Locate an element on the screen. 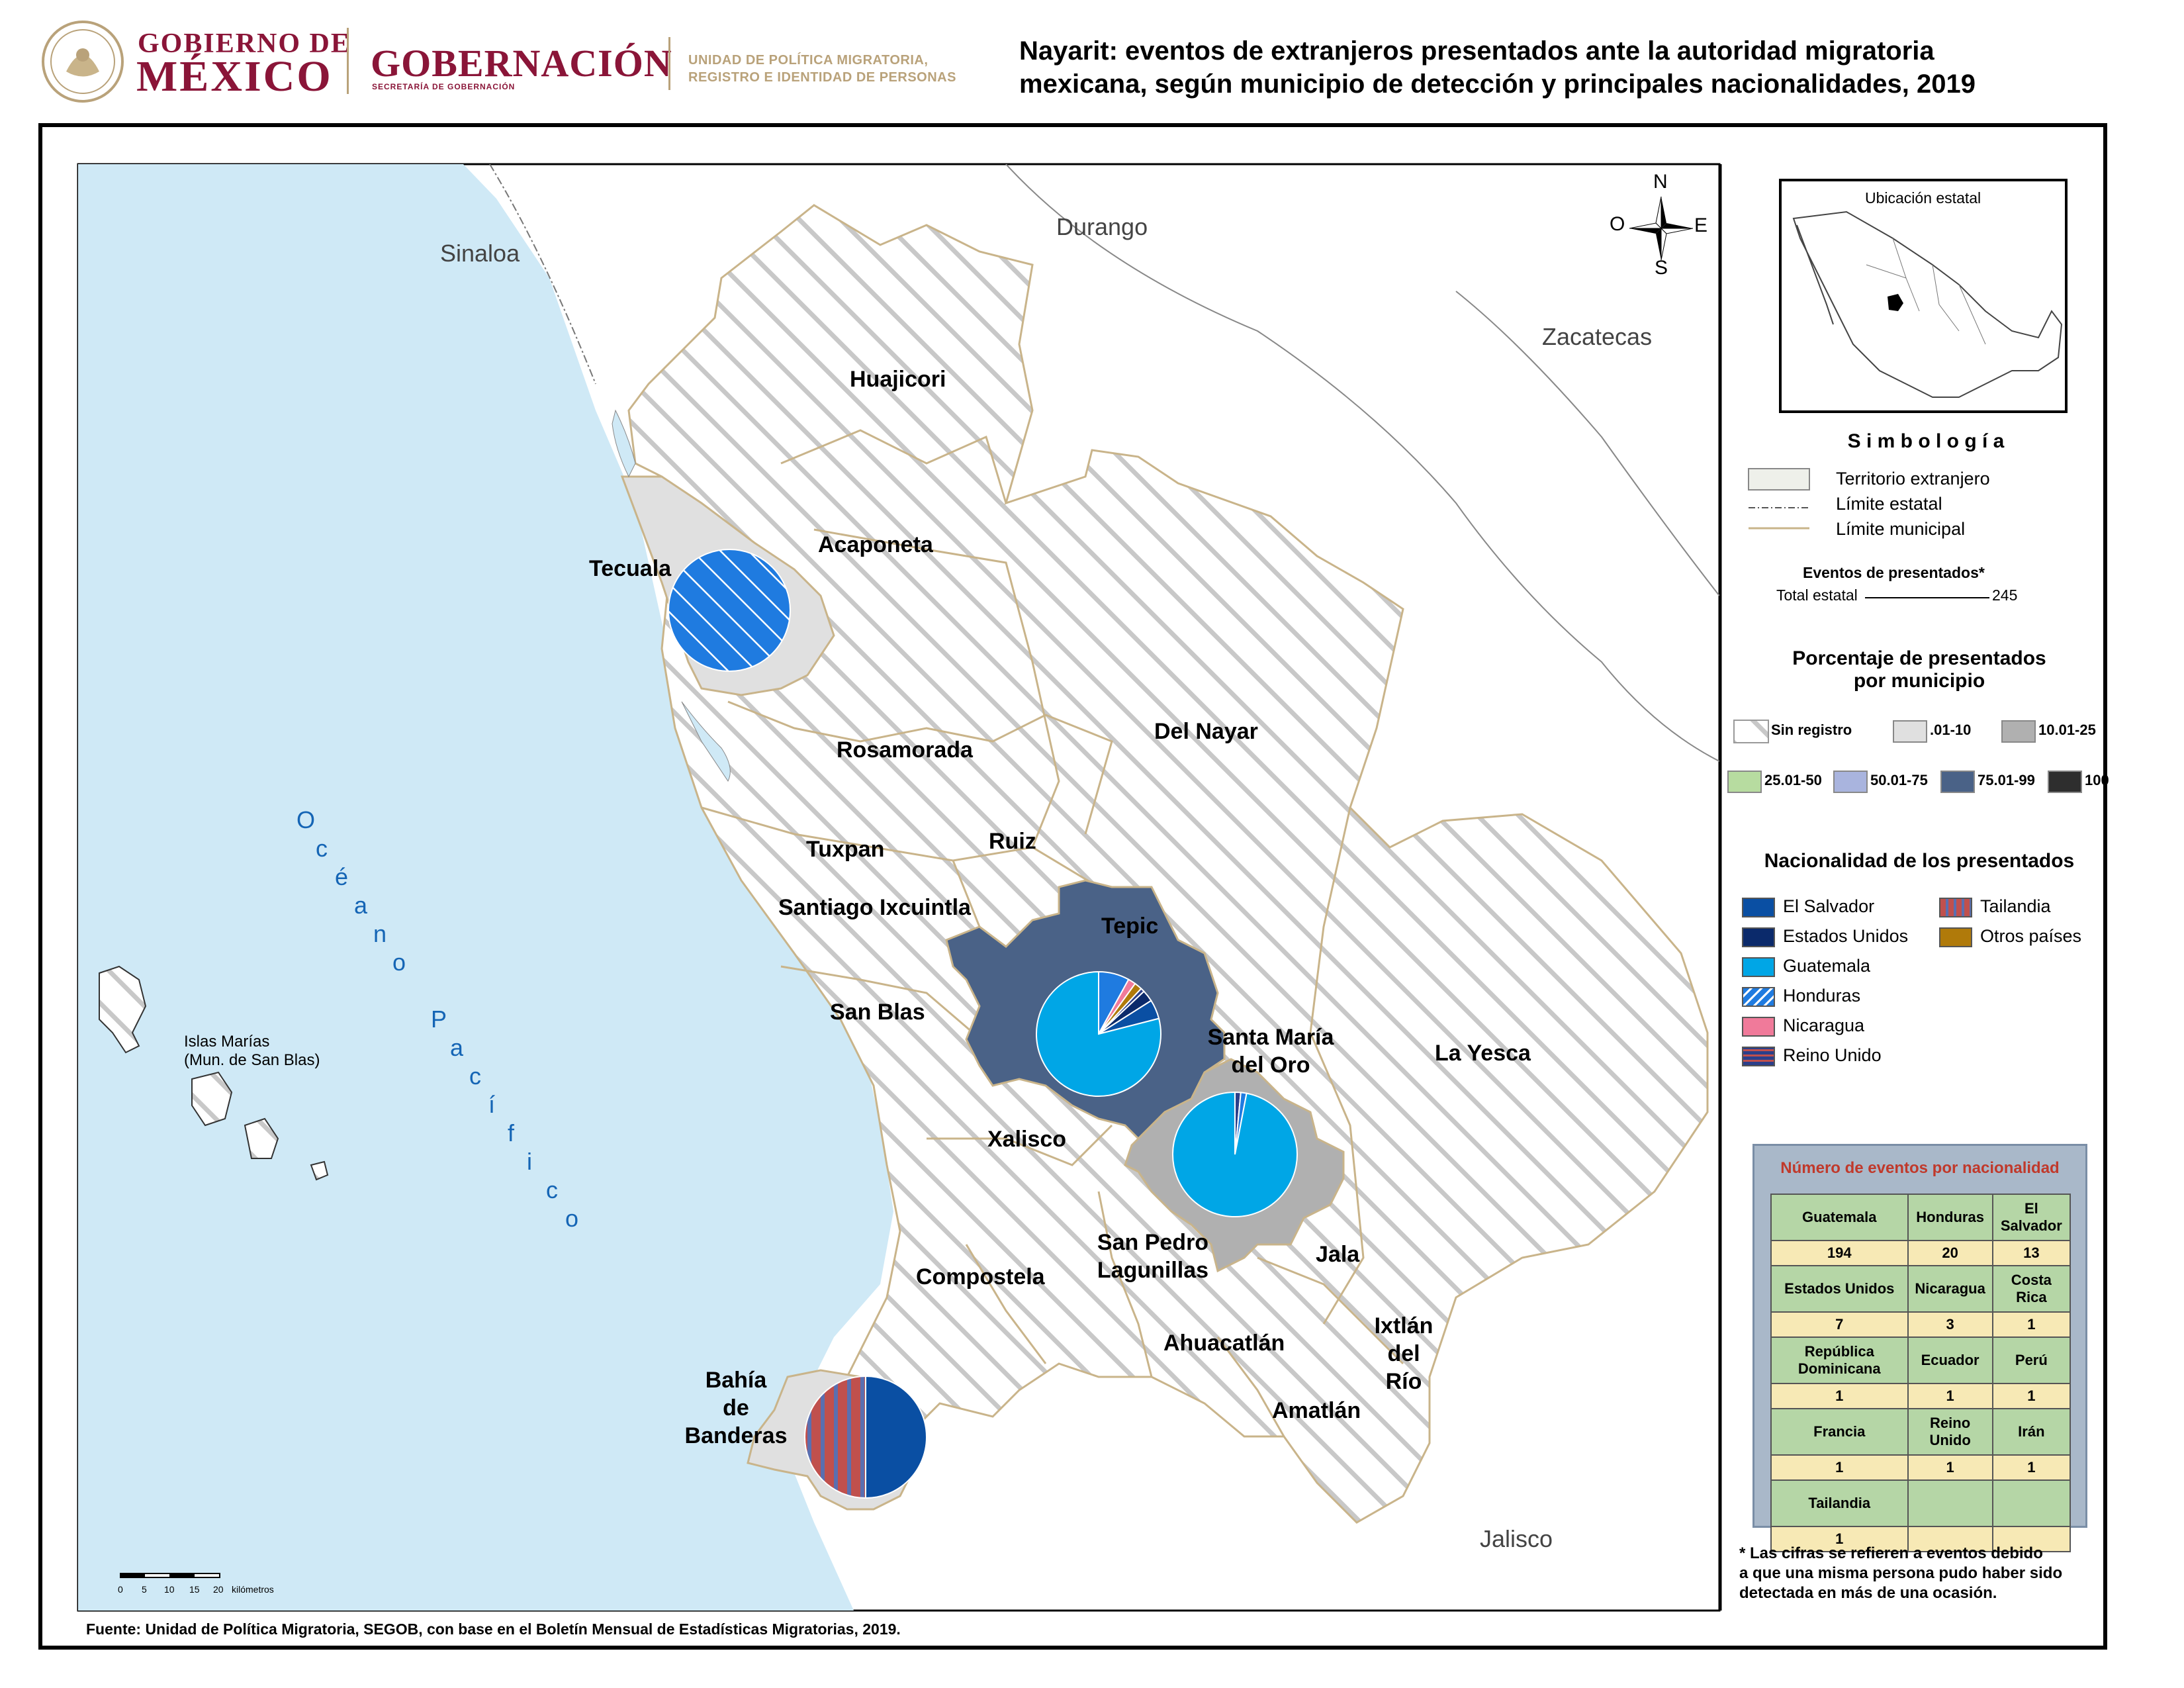 The image size is (2184, 1688). bahia-line2: de is located at coordinates (736, 1408).